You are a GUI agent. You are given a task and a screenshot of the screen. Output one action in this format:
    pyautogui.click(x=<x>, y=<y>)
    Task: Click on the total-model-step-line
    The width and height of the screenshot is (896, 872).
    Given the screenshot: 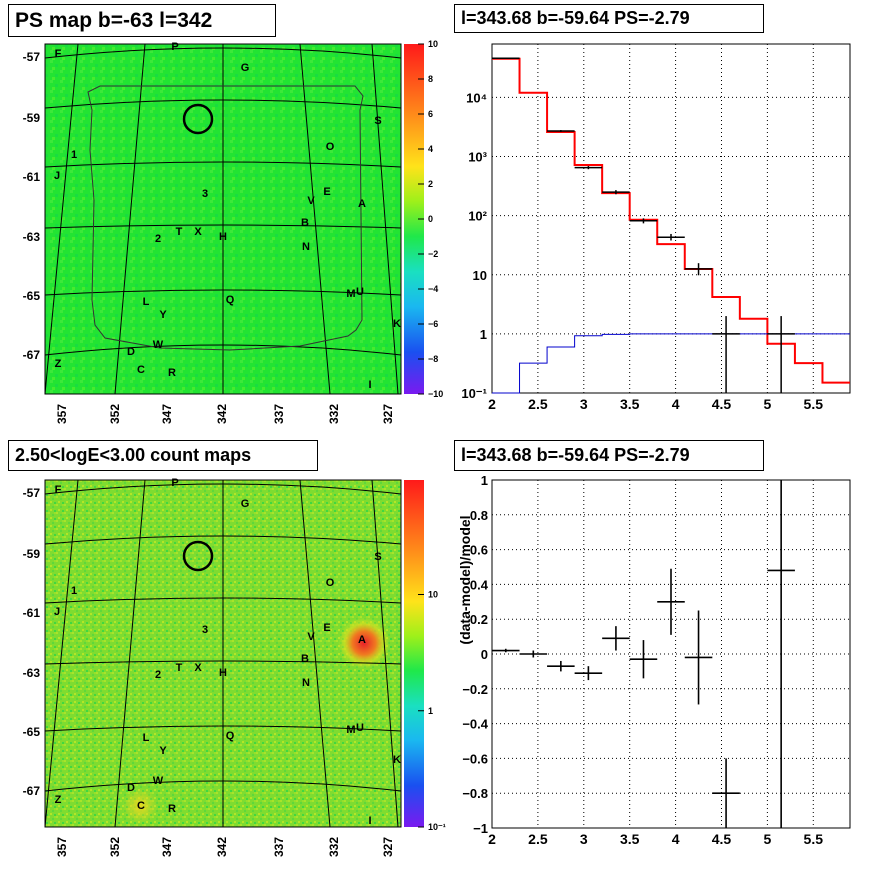 What is the action you would take?
    pyautogui.click(x=671, y=220)
    